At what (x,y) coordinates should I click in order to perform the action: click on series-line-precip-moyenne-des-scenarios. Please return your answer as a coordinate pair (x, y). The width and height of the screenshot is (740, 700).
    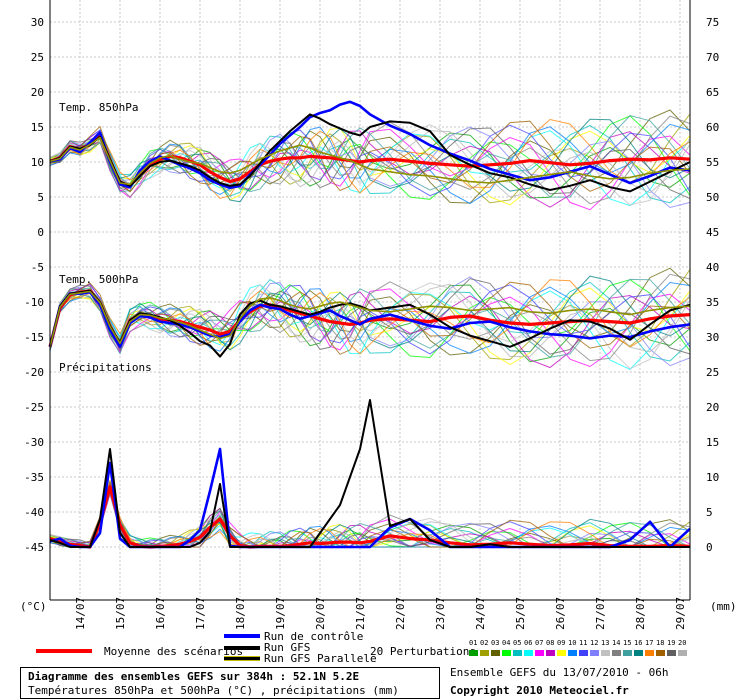
    Looking at the image, I should click on (370, 517).